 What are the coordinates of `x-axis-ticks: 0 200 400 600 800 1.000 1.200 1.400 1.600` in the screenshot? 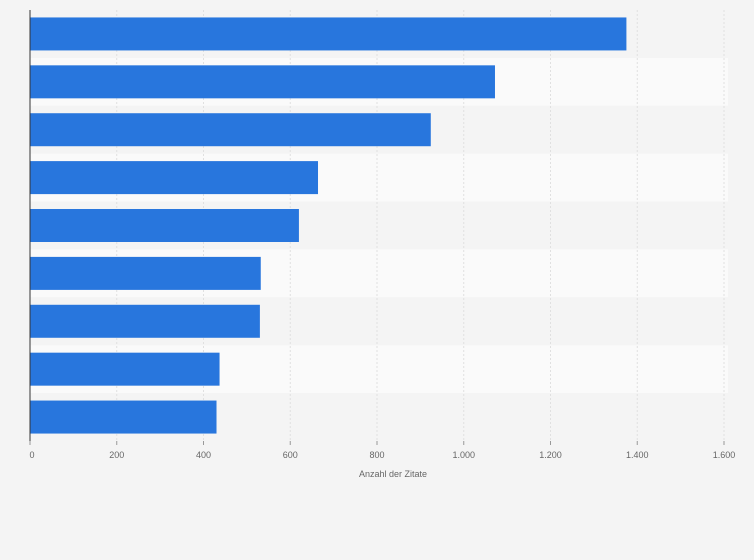 It's located at (382, 450).